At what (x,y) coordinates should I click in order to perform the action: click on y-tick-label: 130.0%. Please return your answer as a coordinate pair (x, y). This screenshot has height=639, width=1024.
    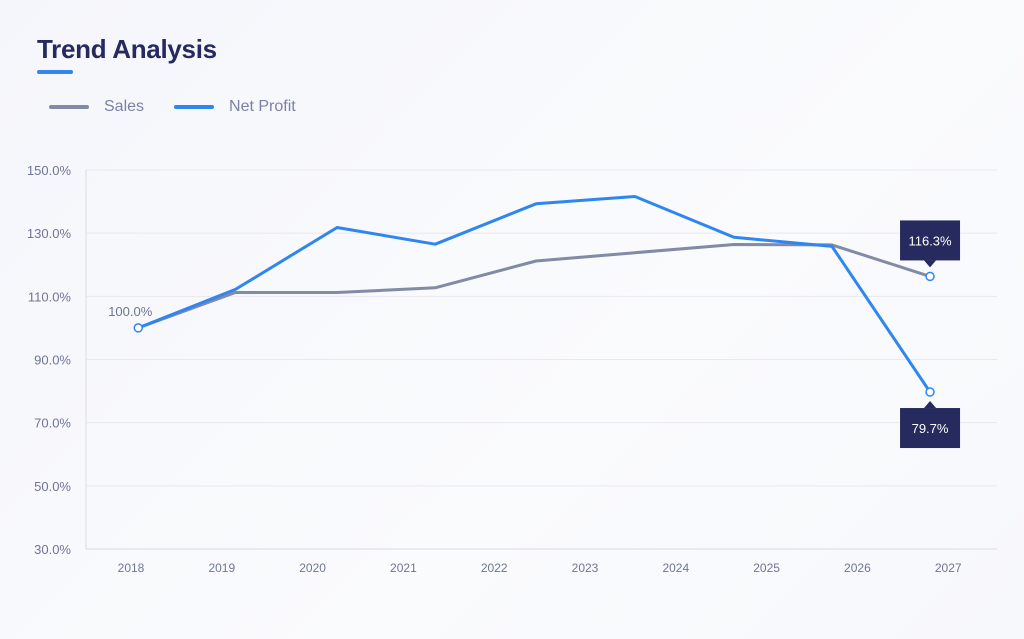
    Looking at the image, I should click on (49, 233).